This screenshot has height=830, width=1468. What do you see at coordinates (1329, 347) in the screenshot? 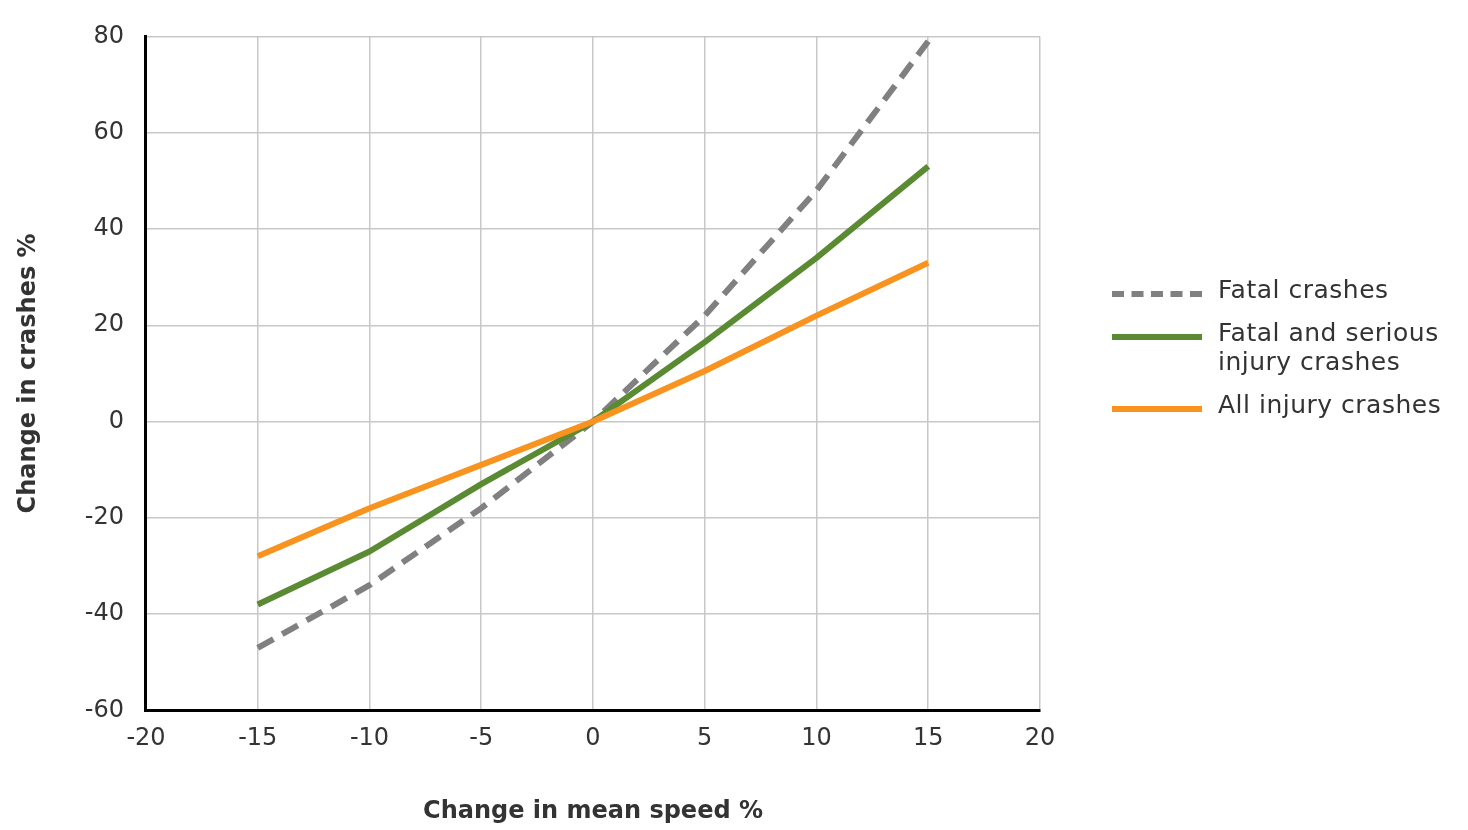
I see `legend-label: Fatal and serious injury crashes` at bounding box center [1329, 347].